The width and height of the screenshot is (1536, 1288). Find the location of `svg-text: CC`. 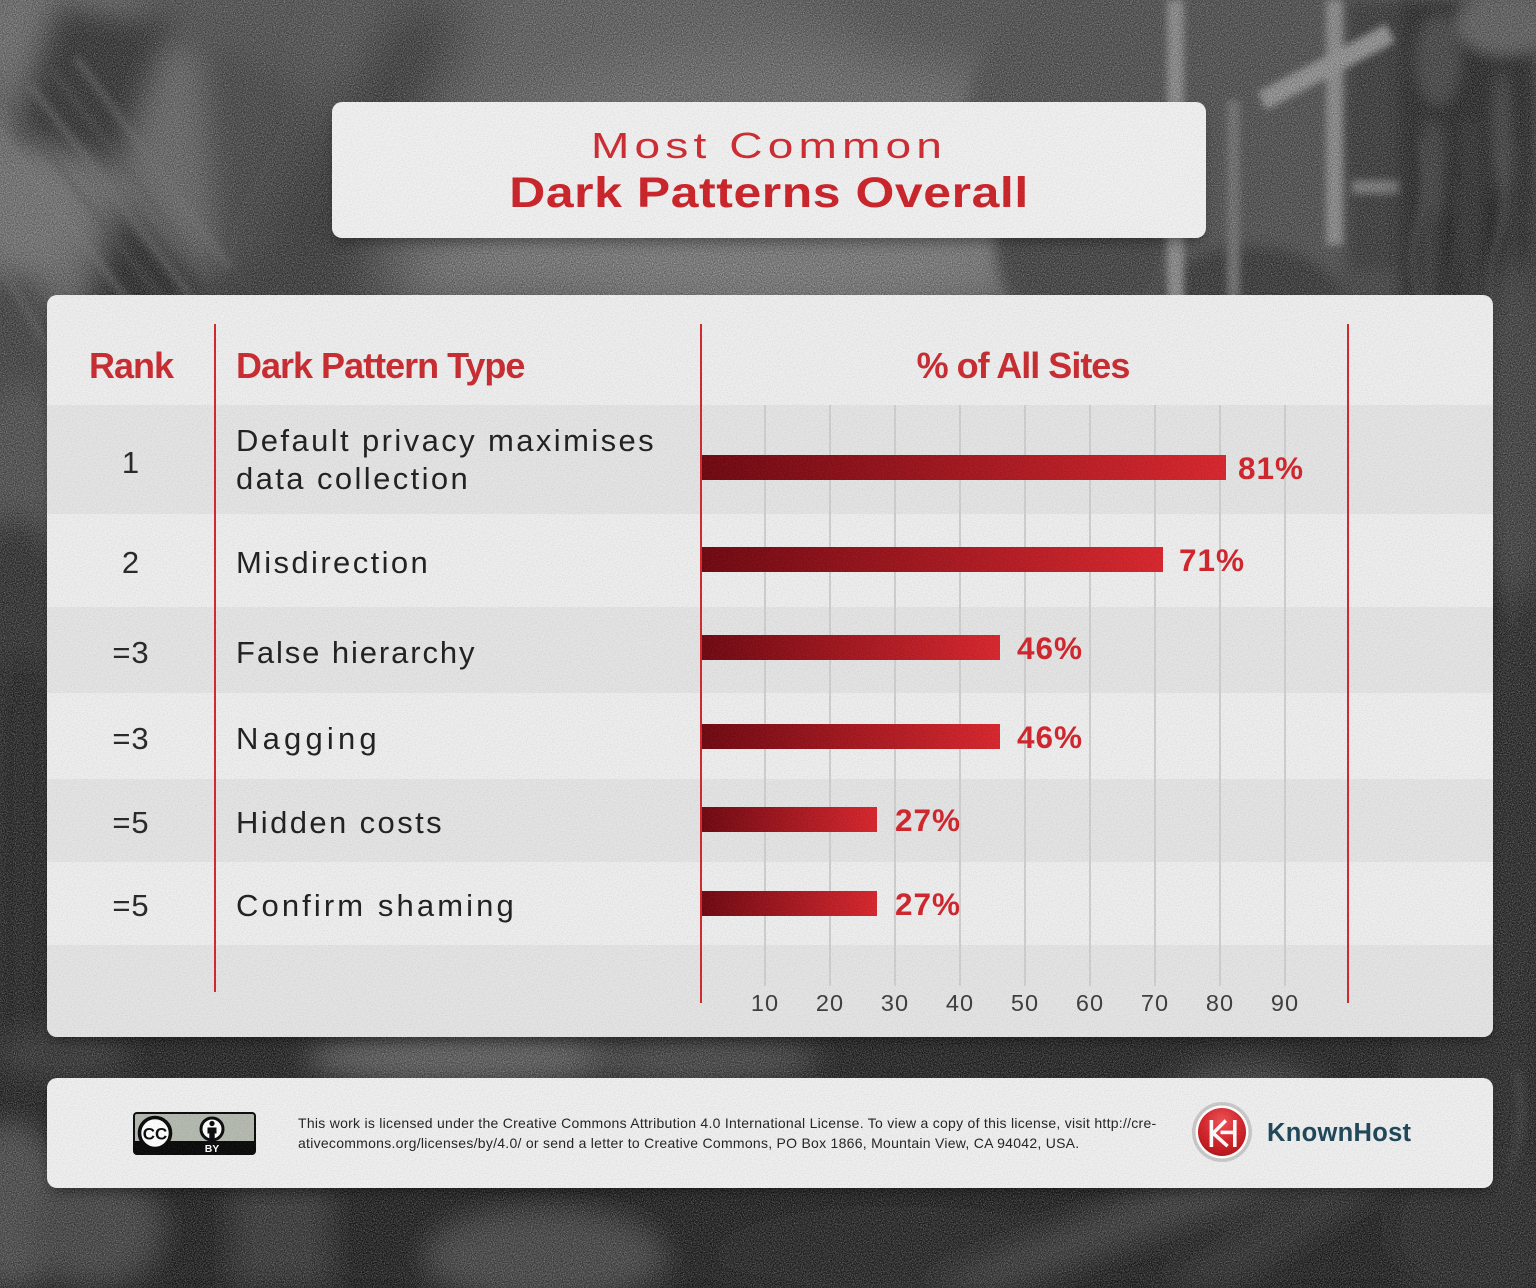

svg-text: CC is located at coordinates (155, 1134).